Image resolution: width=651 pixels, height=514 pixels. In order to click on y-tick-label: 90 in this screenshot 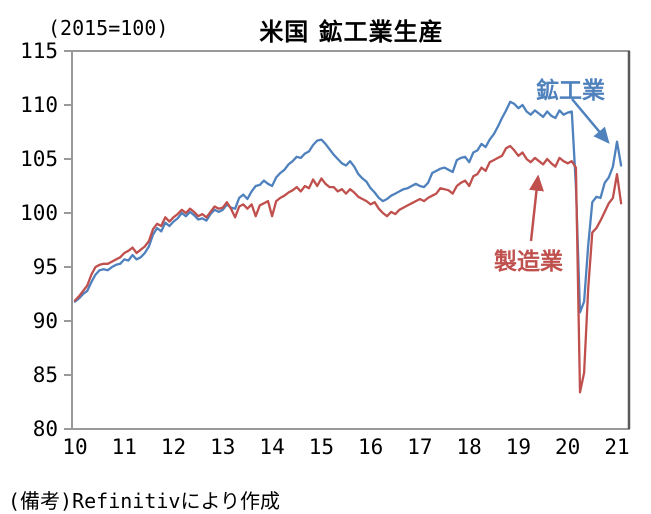, I will do `click(45, 321)`.